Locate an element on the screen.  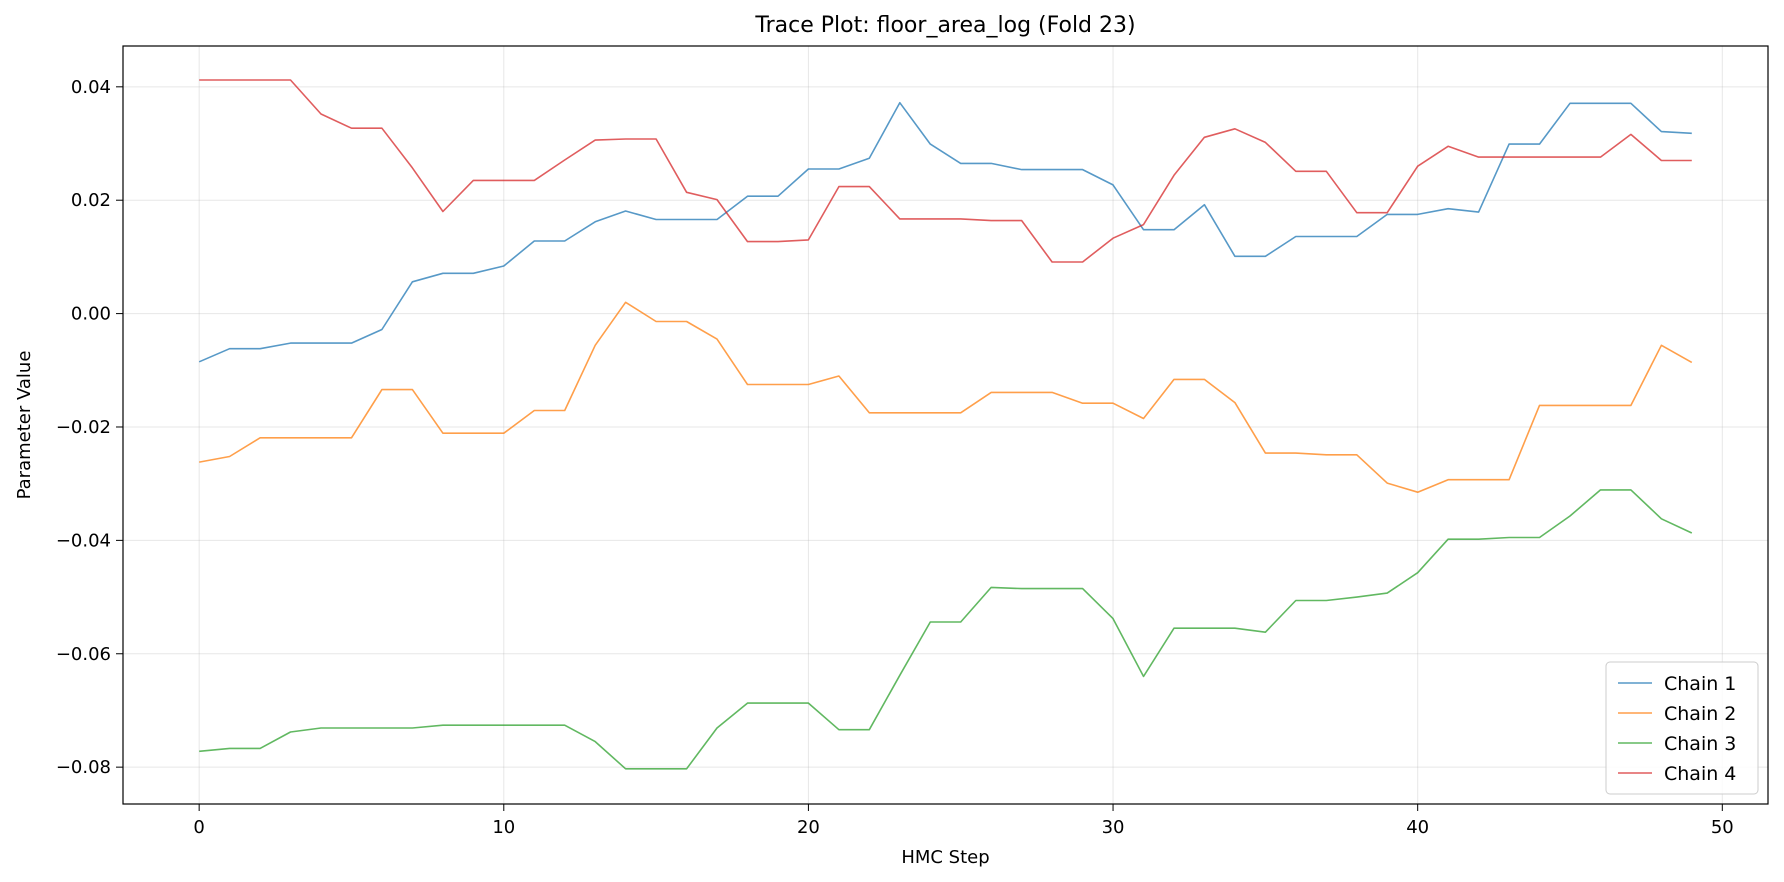
x-tick-label: 50 is located at coordinates (1722, 827).